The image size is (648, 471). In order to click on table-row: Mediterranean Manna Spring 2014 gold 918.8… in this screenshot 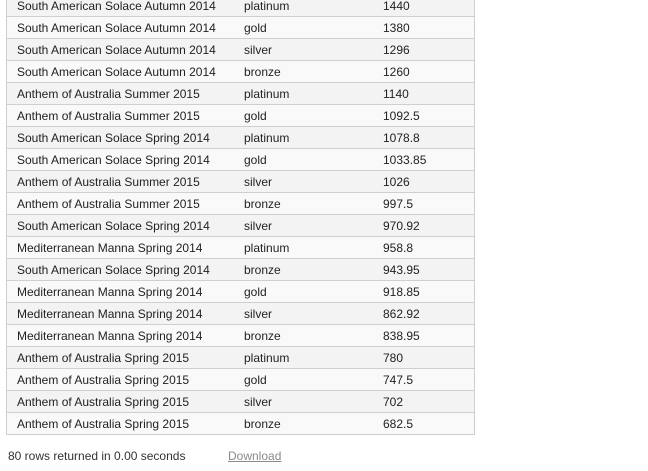, I will do `click(240, 291)`.